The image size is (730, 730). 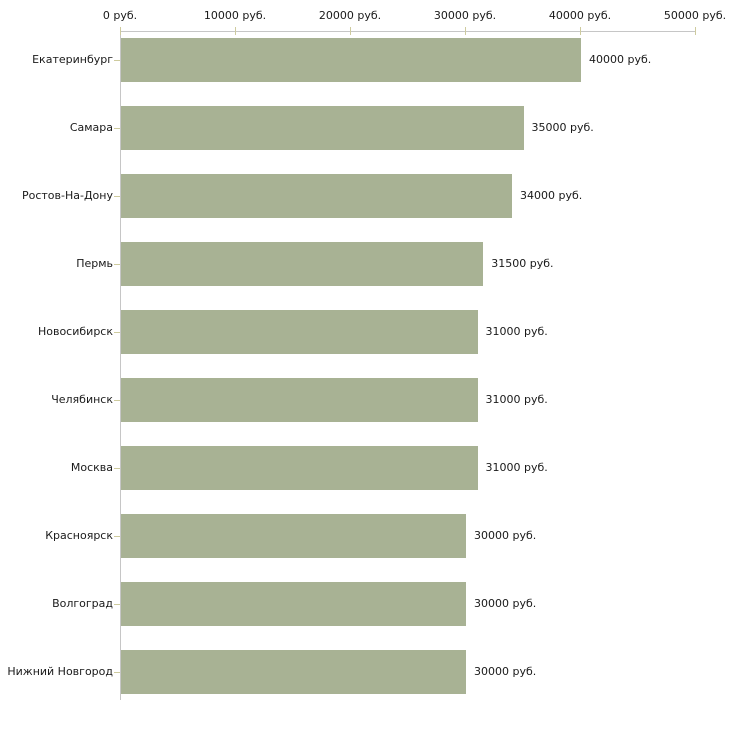 I want to click on x-axis-tick-label: 40000 руб., so click(x=580, y=15).